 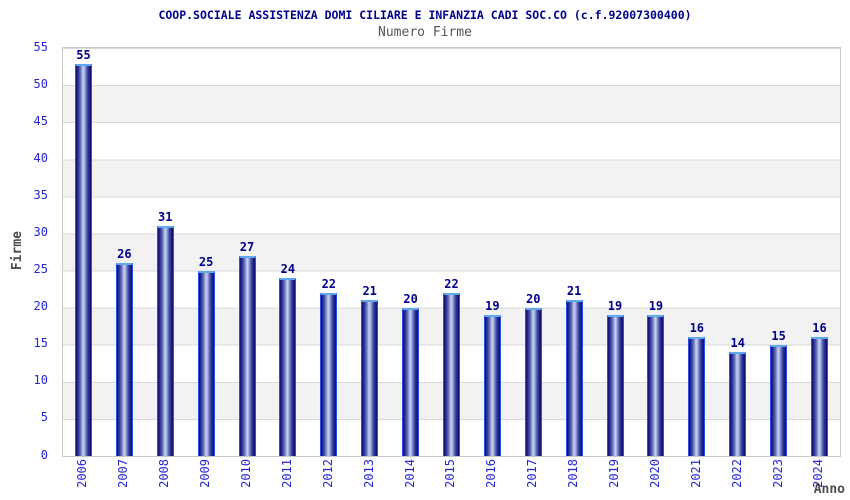 What do you see at coordinates (40, 83) in the screenshot?
I see `y-tick-label: 50` at bounding box center [40, 83].